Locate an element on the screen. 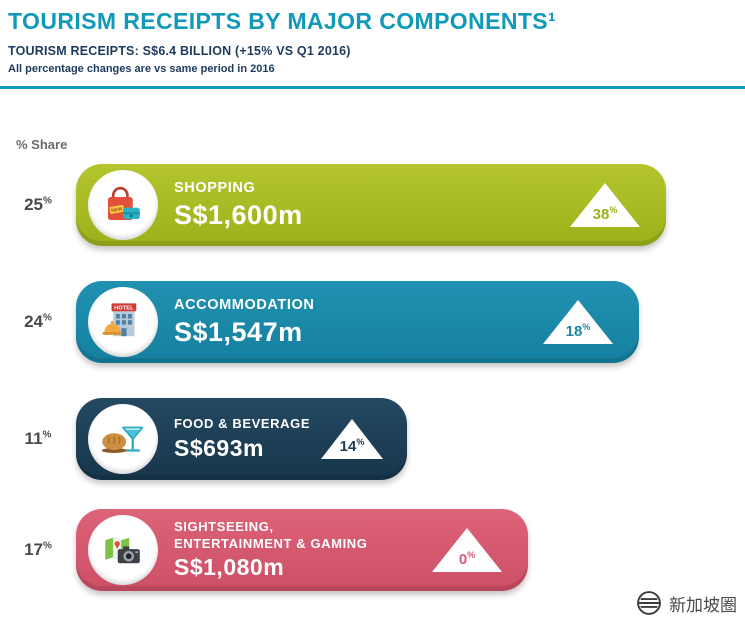 The image size is (745, 629). bar-row-sightseeing: 17% SIGHTSEEING, ENTERTAINMENT & GAMIN is located at coordinates (372, 550).